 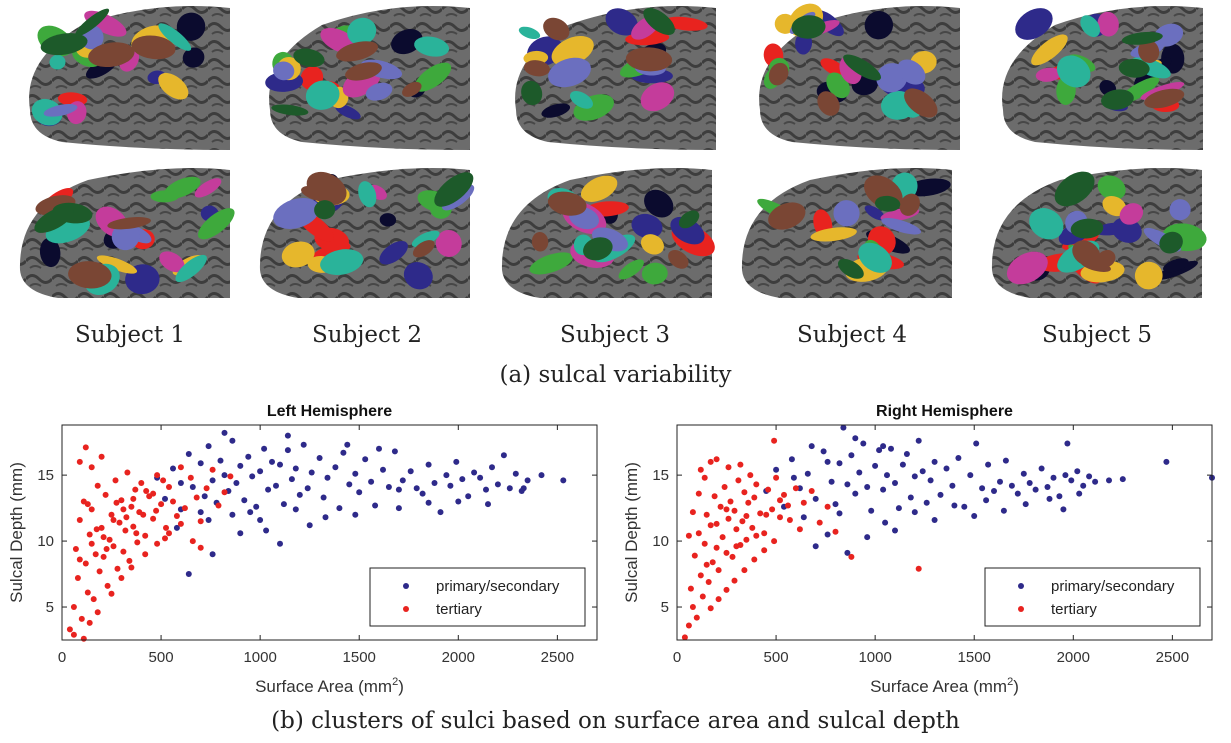 I want to click on plot-frame, so click(x=944, y=532).